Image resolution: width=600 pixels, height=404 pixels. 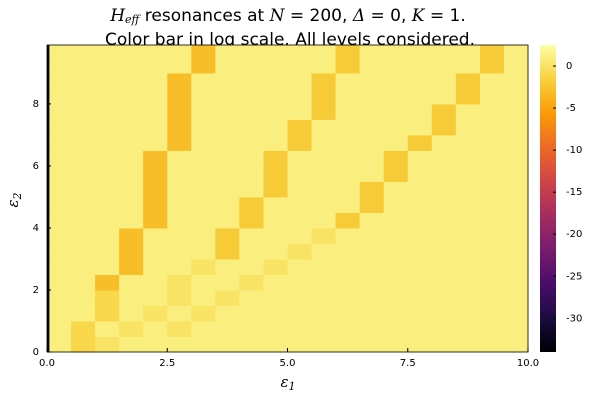 What do you see at coordinates (36, 290) in the screenshot?
I see `y-tick-label: 2` at bounding box center [36, 290].